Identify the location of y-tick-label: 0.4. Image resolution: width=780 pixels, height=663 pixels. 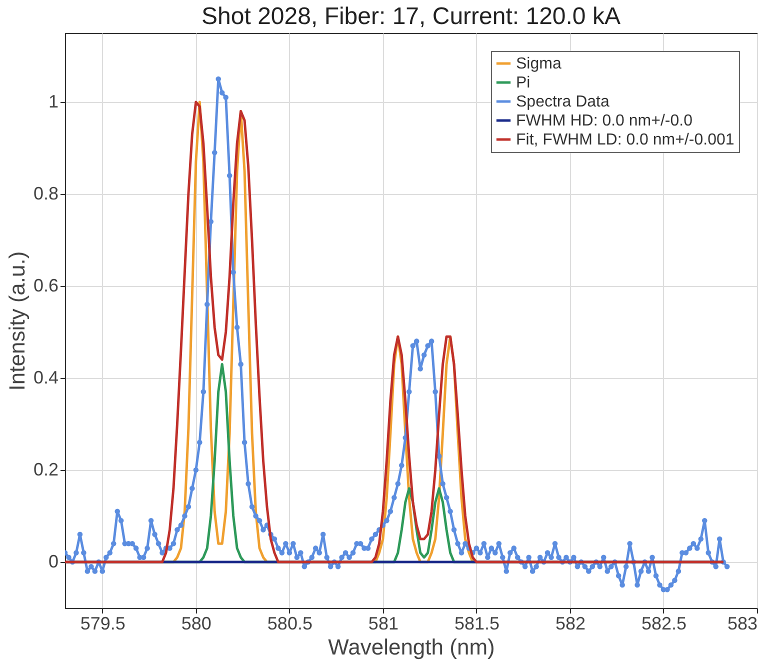
(45, 378).